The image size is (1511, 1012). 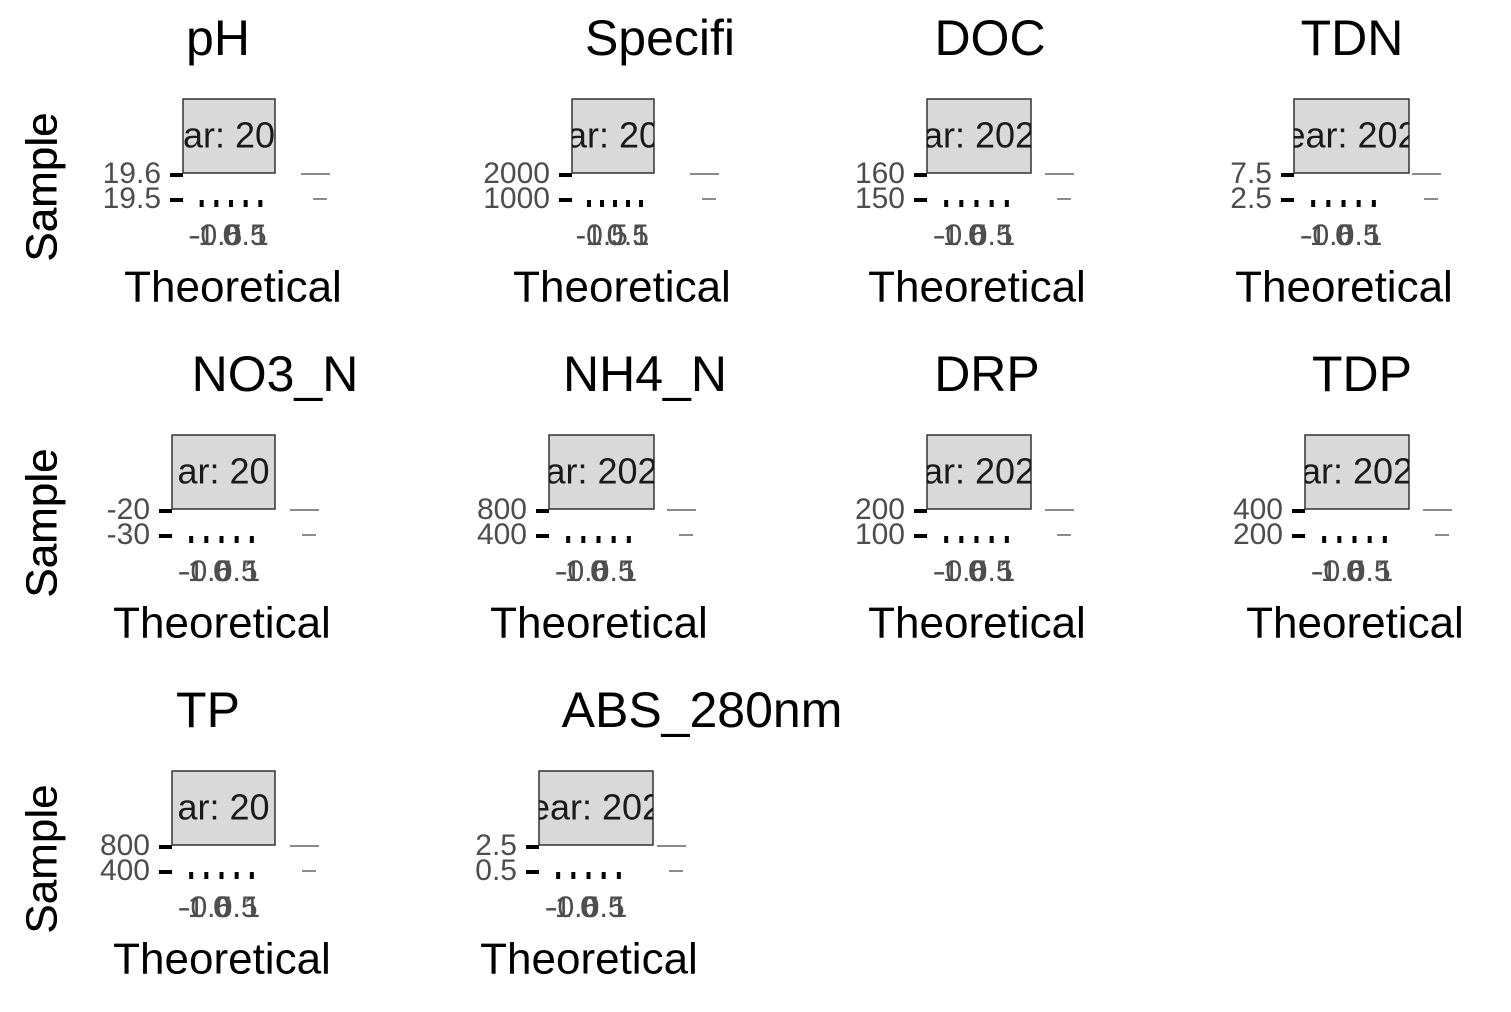 What do you see at coordinates (660, 38) in the screenshot?
I see `panel-title: Specifi` at bounding box center [660, 38].